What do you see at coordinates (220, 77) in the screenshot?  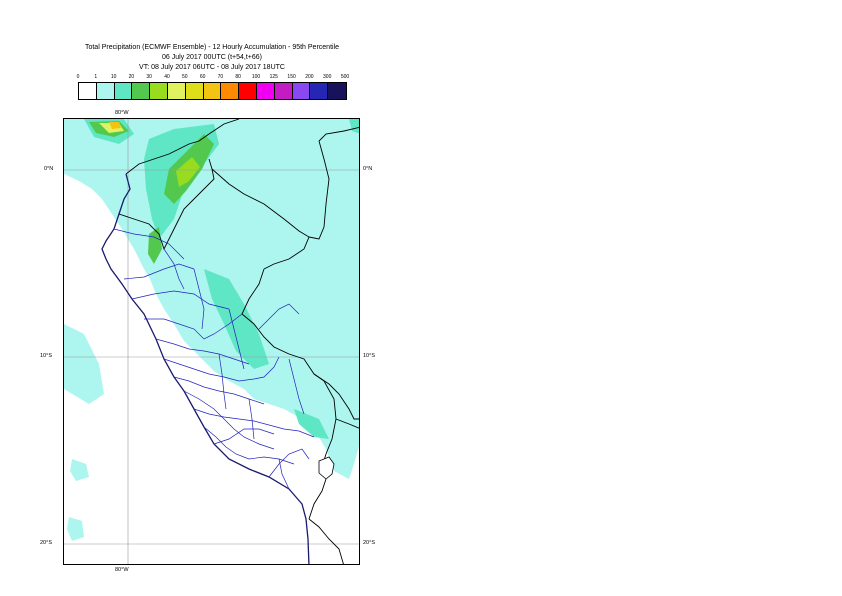 I see `legend-label-8: 70` at bounding box center [220, 77].